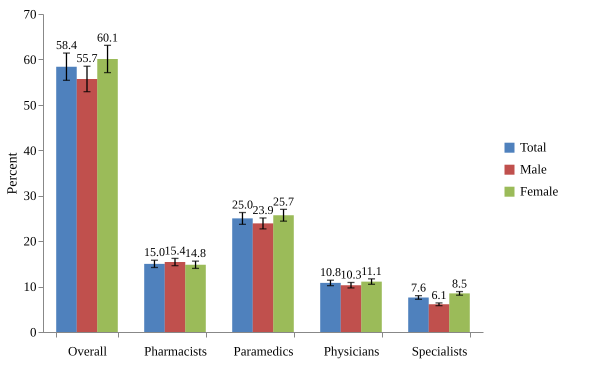 The height and width of the screenshot is (370, 596). What do you see at coordinates (533, 169) in the screenshot?
I see `legend-label: Male` at bounding box center [533, 169].